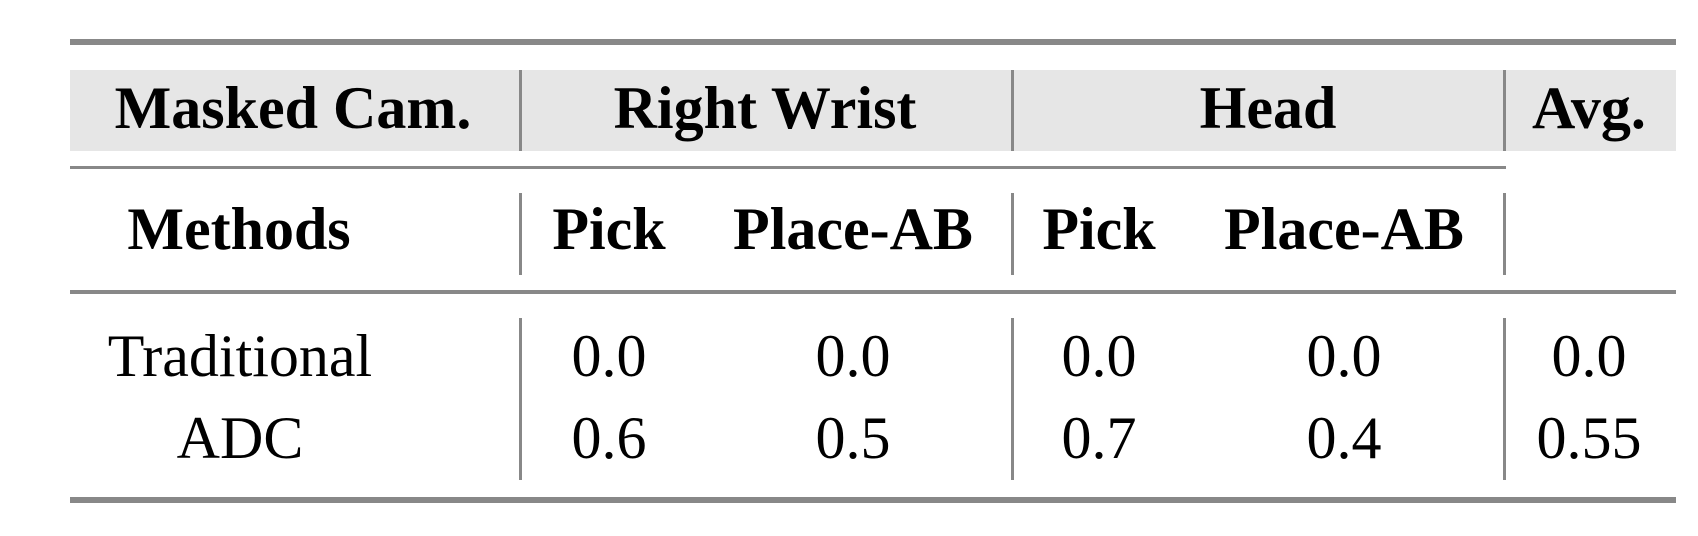 This screenshot has height=536, width=1698. What do you see at coordinates (609, 438) in the screenshot?
I see `cell-value: 0.6` at bounding box center [609, 438].